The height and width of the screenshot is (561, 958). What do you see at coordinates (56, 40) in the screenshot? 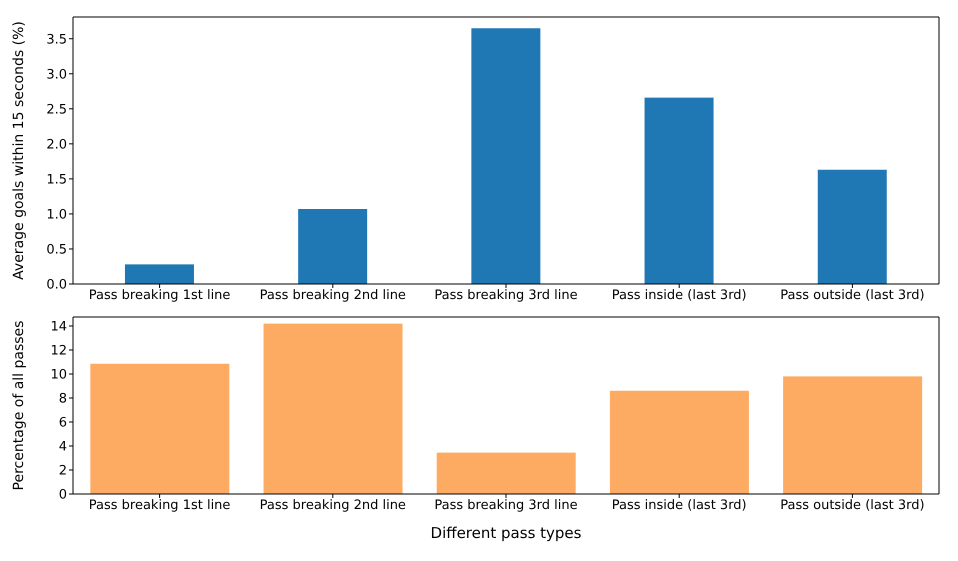
I see `y-tick-label: 3.5` at bounding box center [56, 40].